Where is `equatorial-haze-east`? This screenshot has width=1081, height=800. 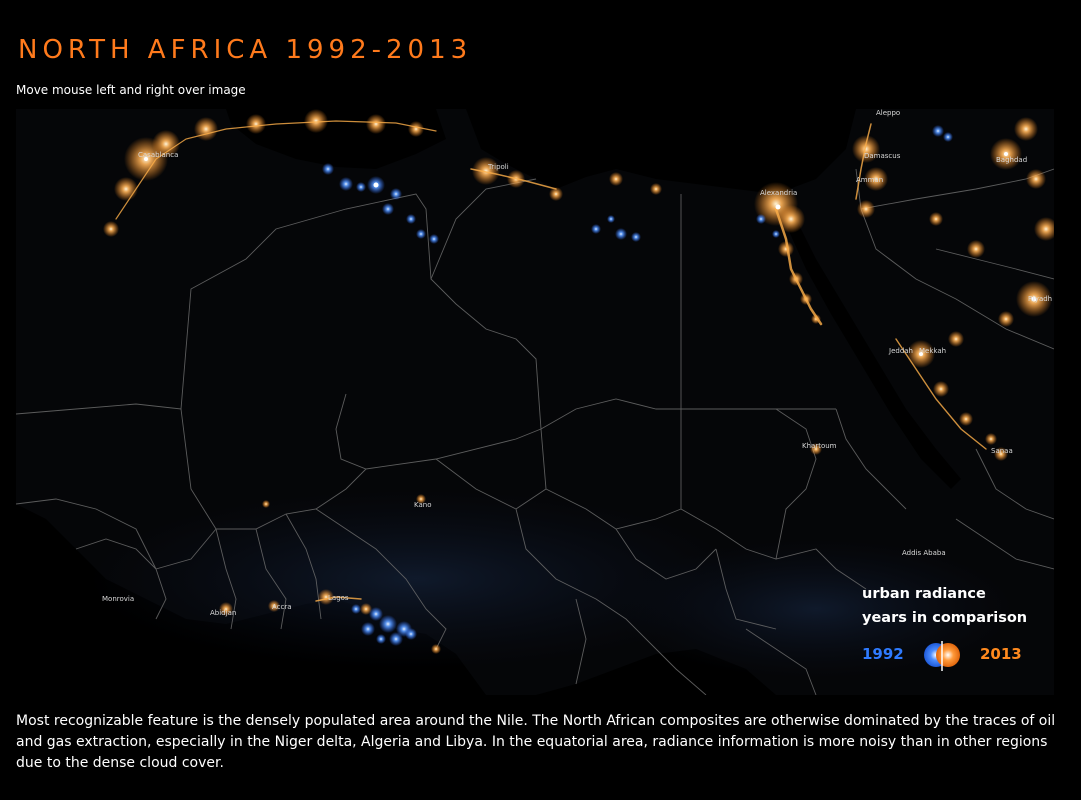
equatorial-haze-east is located at coordinates (816, 609).